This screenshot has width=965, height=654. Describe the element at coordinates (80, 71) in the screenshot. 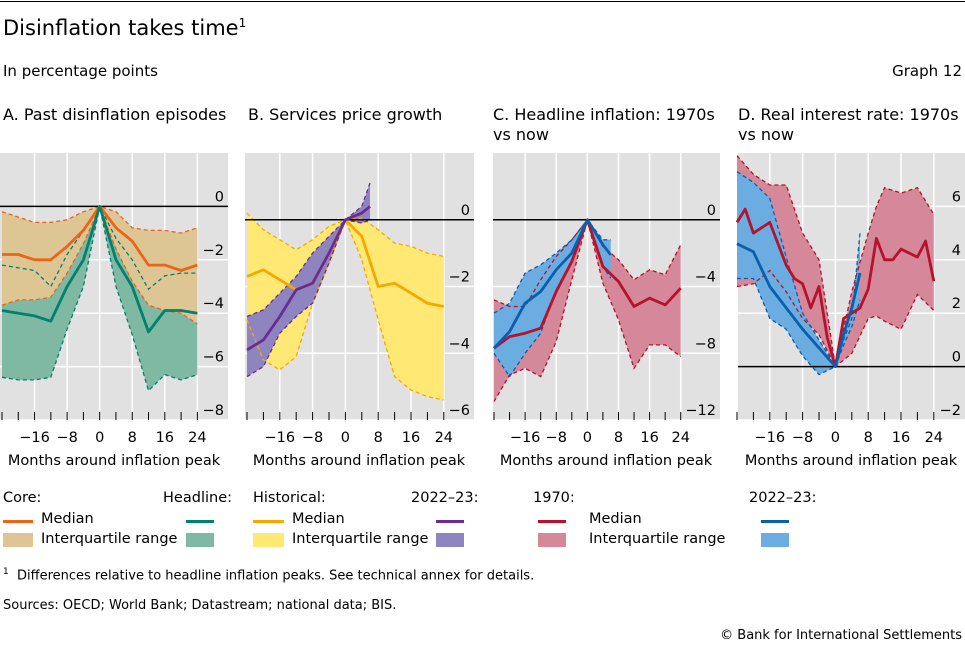

I see `figure-subtitle: In percentage points` at that location.